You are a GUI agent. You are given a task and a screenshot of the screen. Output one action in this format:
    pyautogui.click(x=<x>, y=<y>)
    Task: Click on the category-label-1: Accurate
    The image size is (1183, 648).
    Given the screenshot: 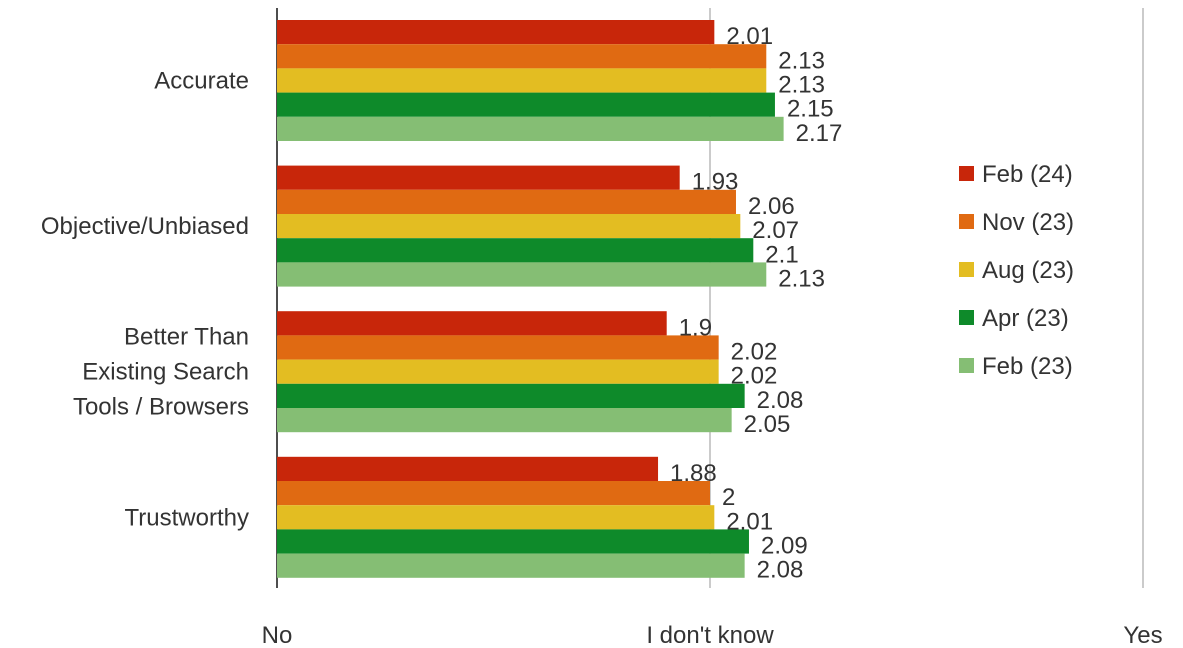 What is the action you would take?
    pyautogui.click(x=201, y=81)
    